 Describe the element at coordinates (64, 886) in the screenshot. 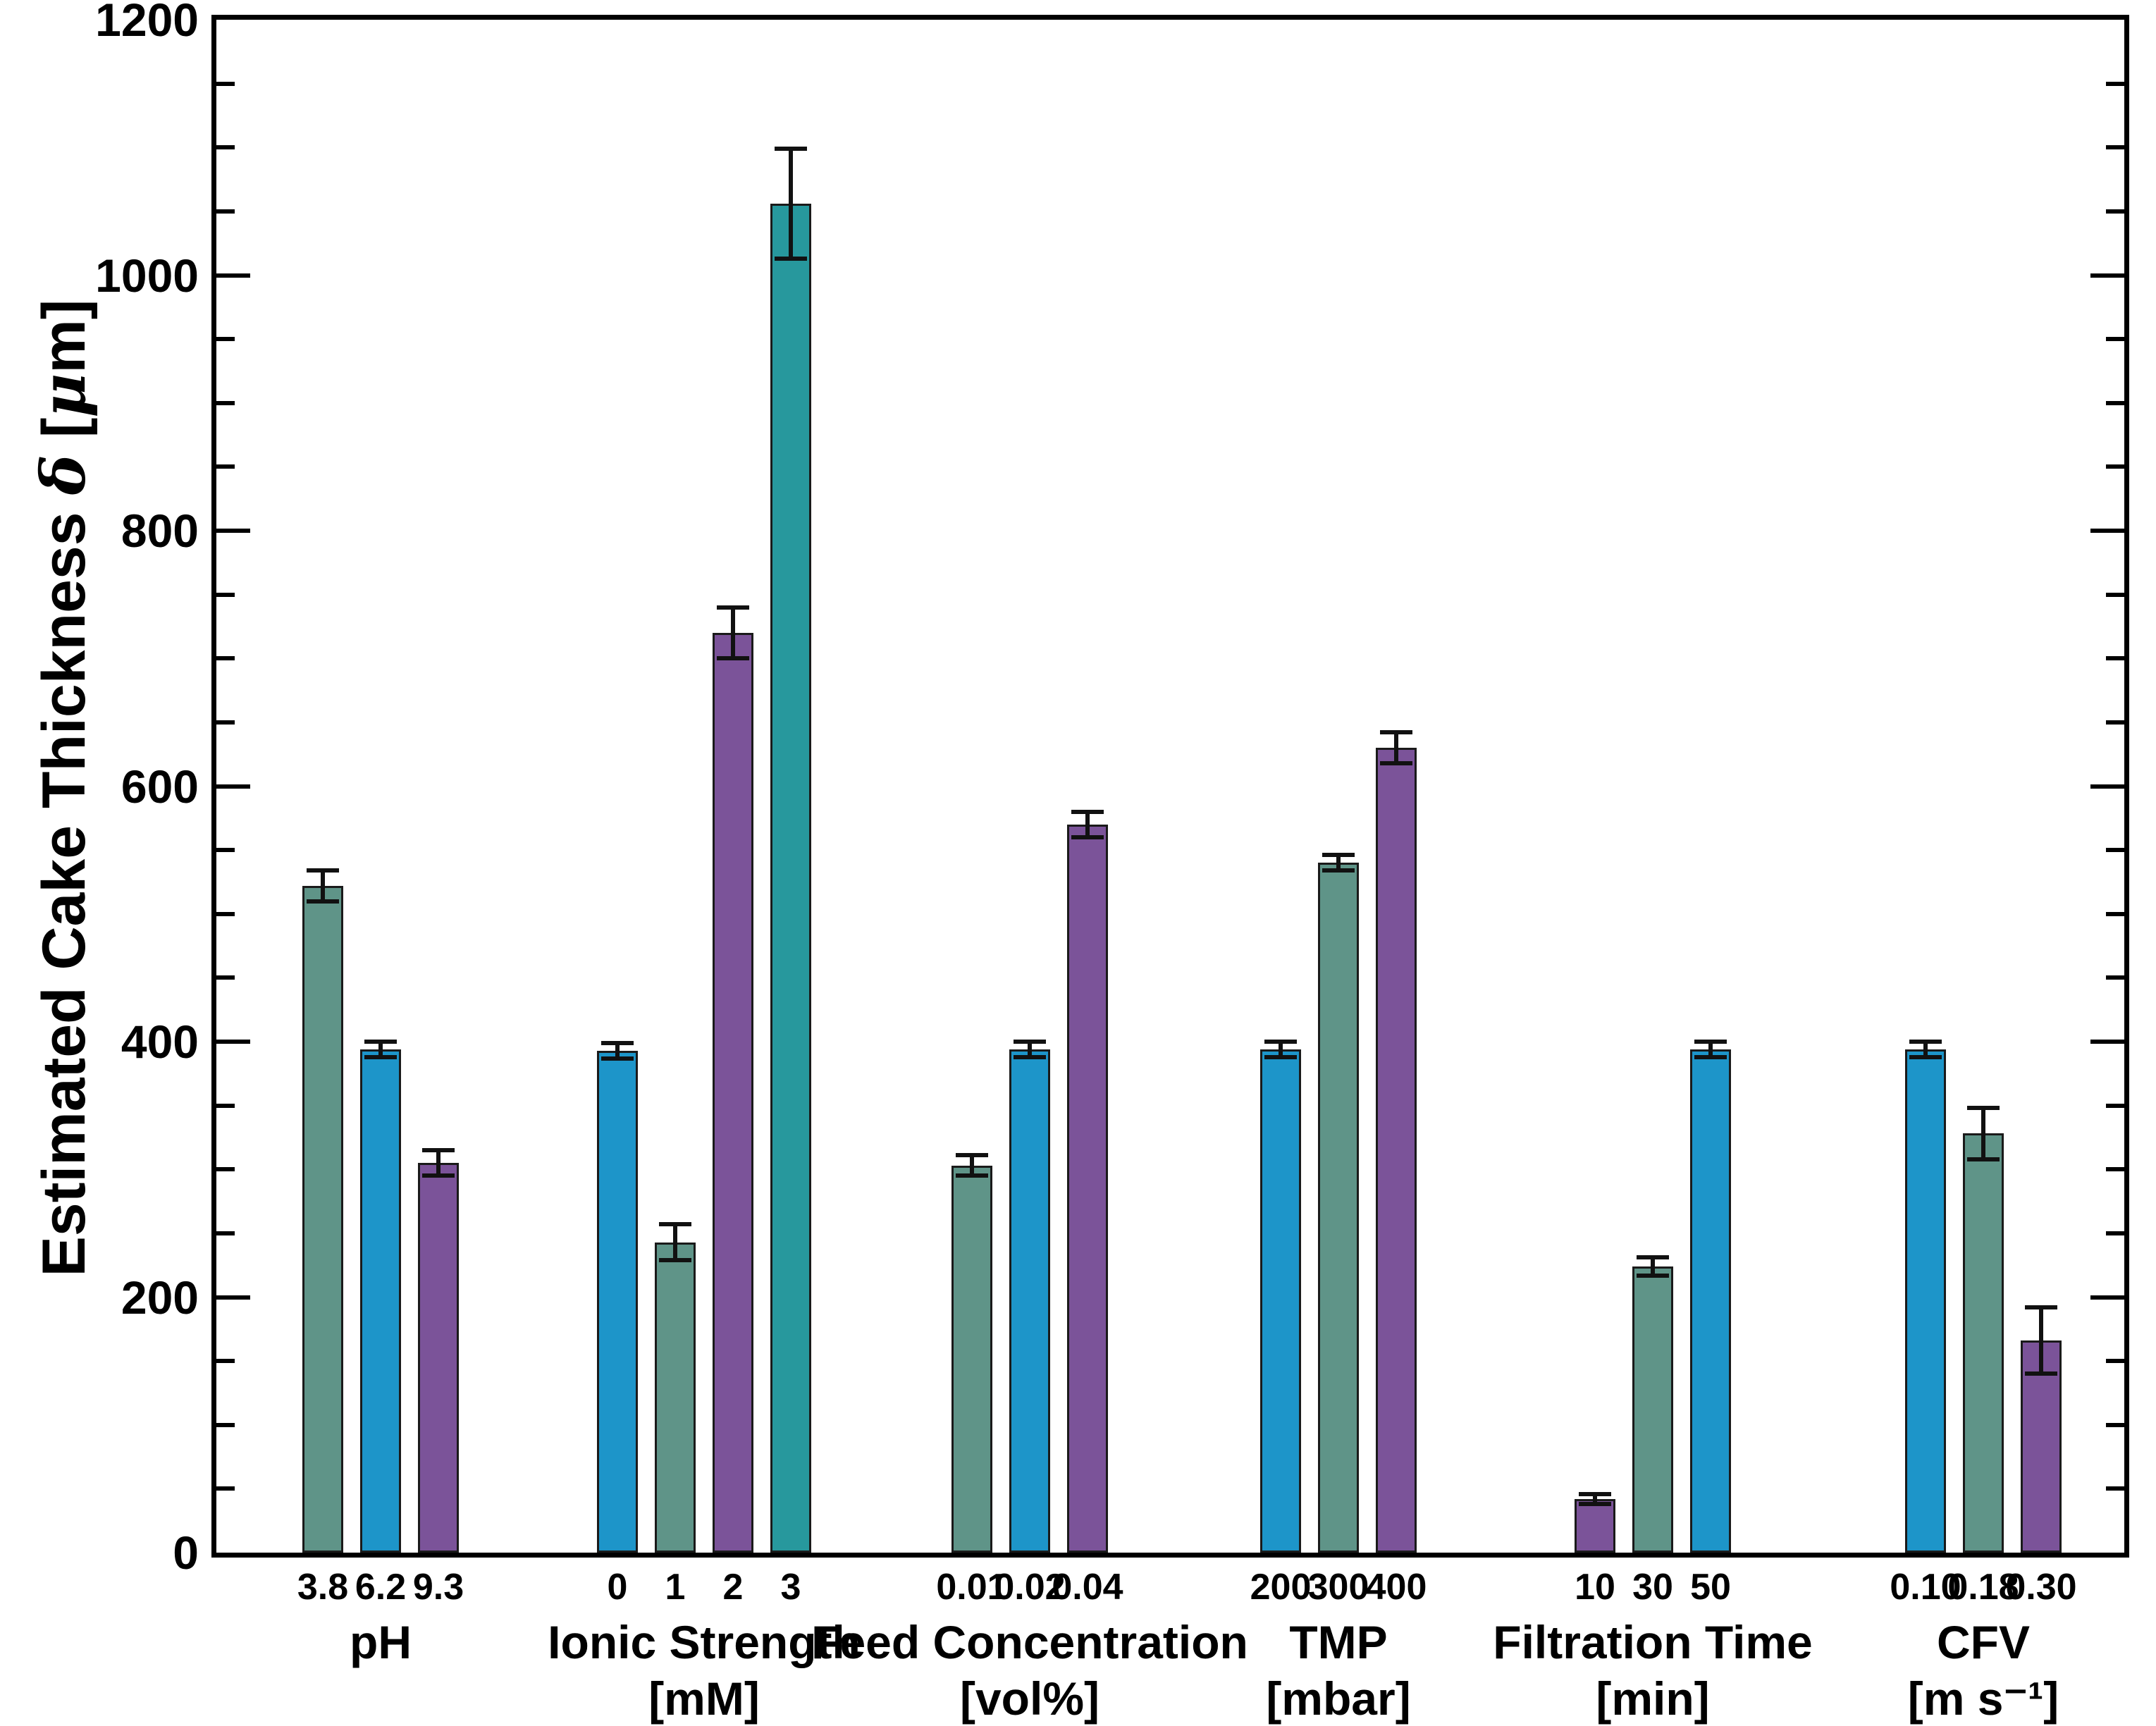

I see `y-axis-title-text: Estimated Cake Thickness` at that location.